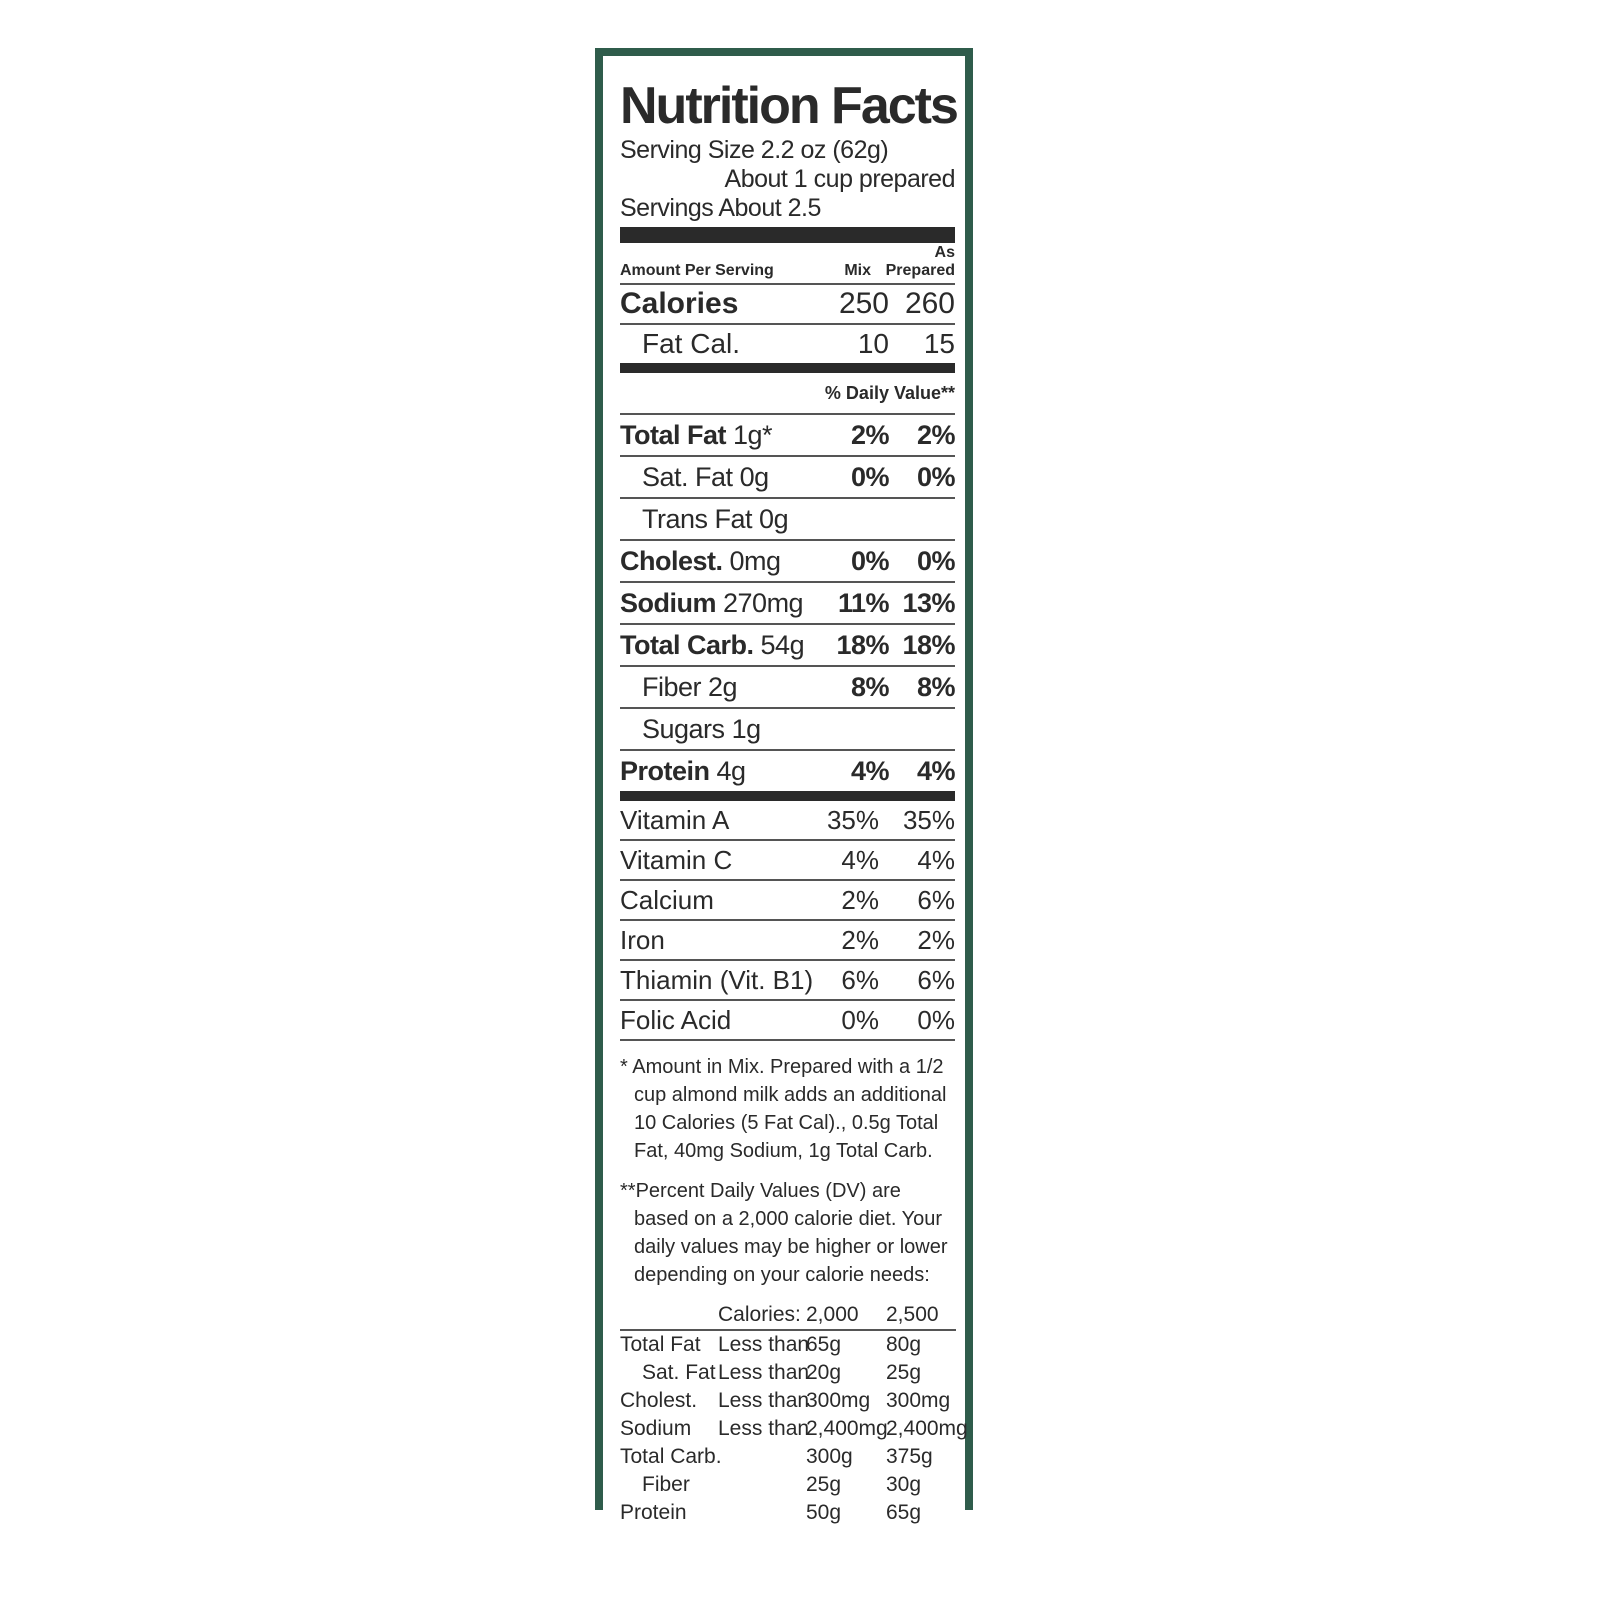 This screenshot has width=1600, height=1600. I want to click on nutrient-amount: 1g, so click(746, 728).